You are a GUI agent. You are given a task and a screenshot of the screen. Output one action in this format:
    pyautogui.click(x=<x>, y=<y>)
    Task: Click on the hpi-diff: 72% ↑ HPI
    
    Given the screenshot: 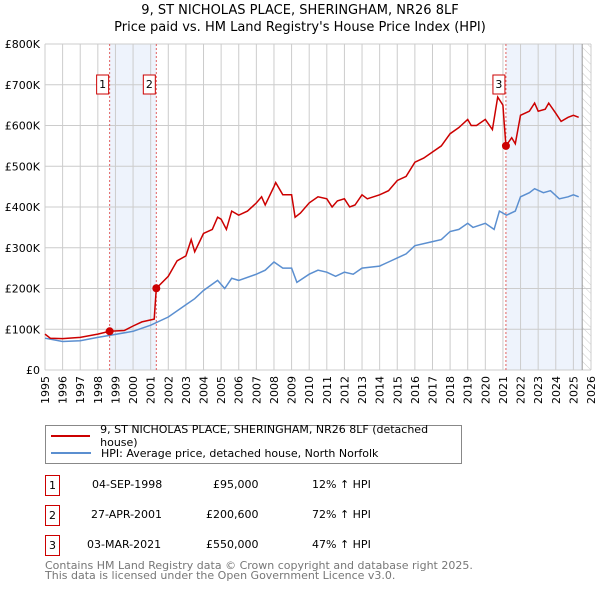 What is the action you would take?
    pyautogui.click(x=341, y=514)
    